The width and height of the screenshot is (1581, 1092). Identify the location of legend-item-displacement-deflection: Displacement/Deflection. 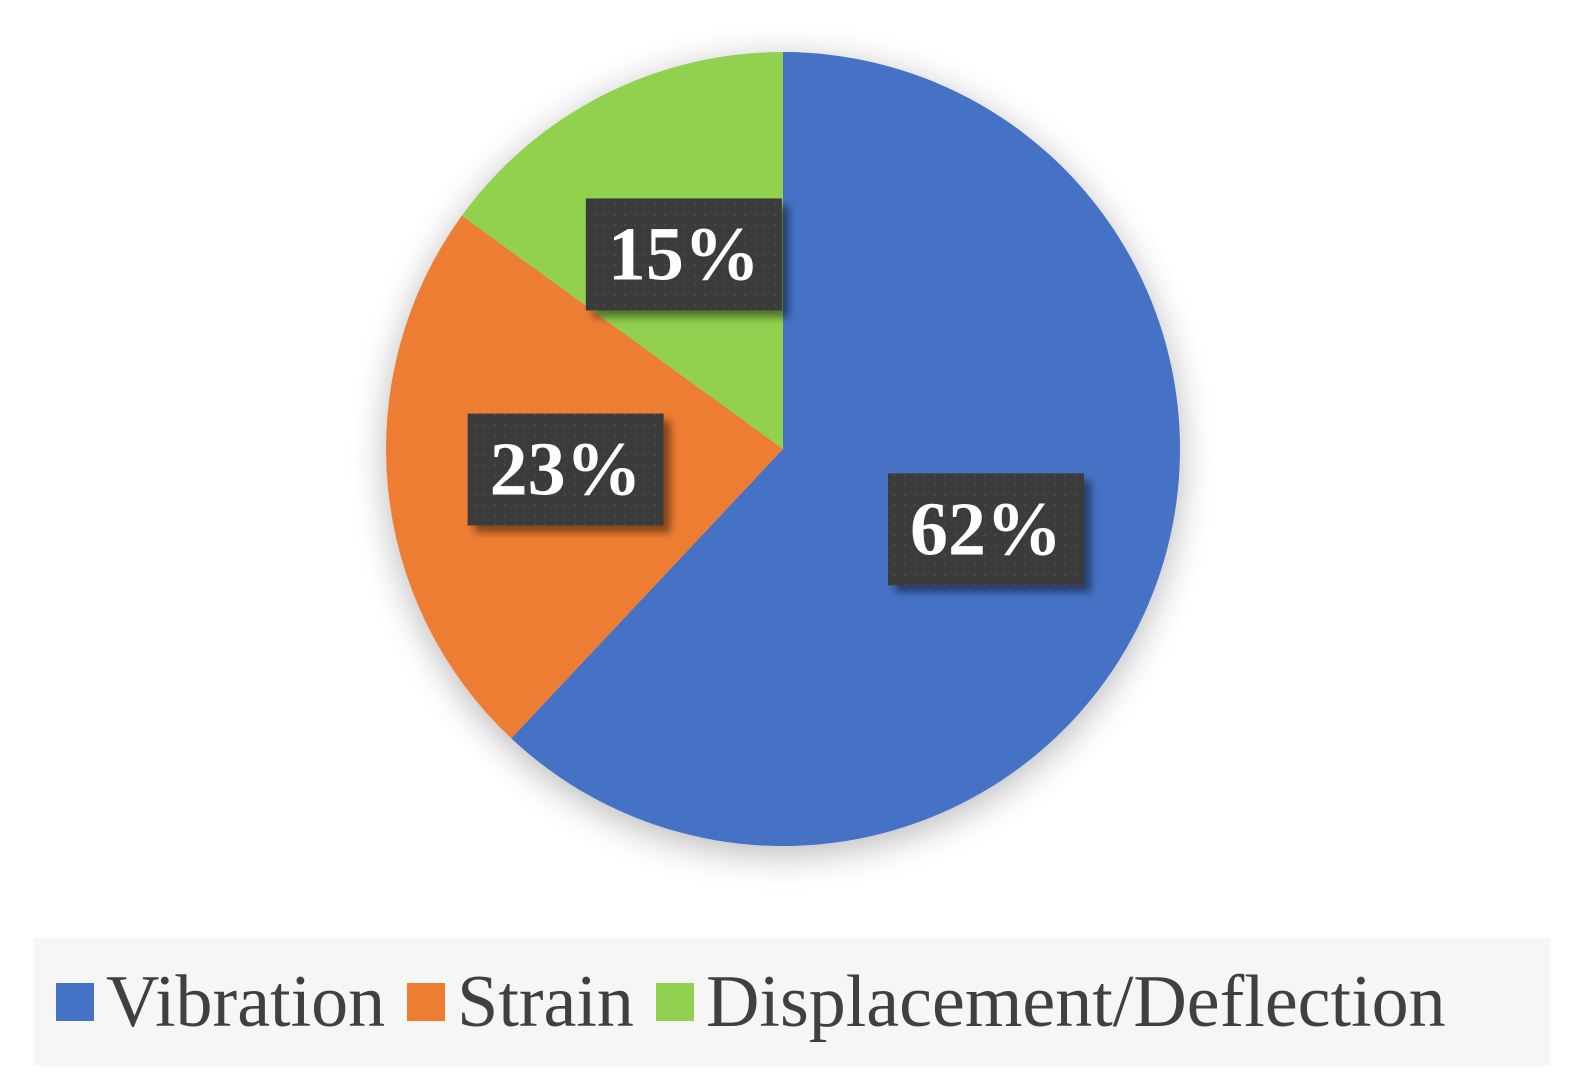
(1050, 1002).